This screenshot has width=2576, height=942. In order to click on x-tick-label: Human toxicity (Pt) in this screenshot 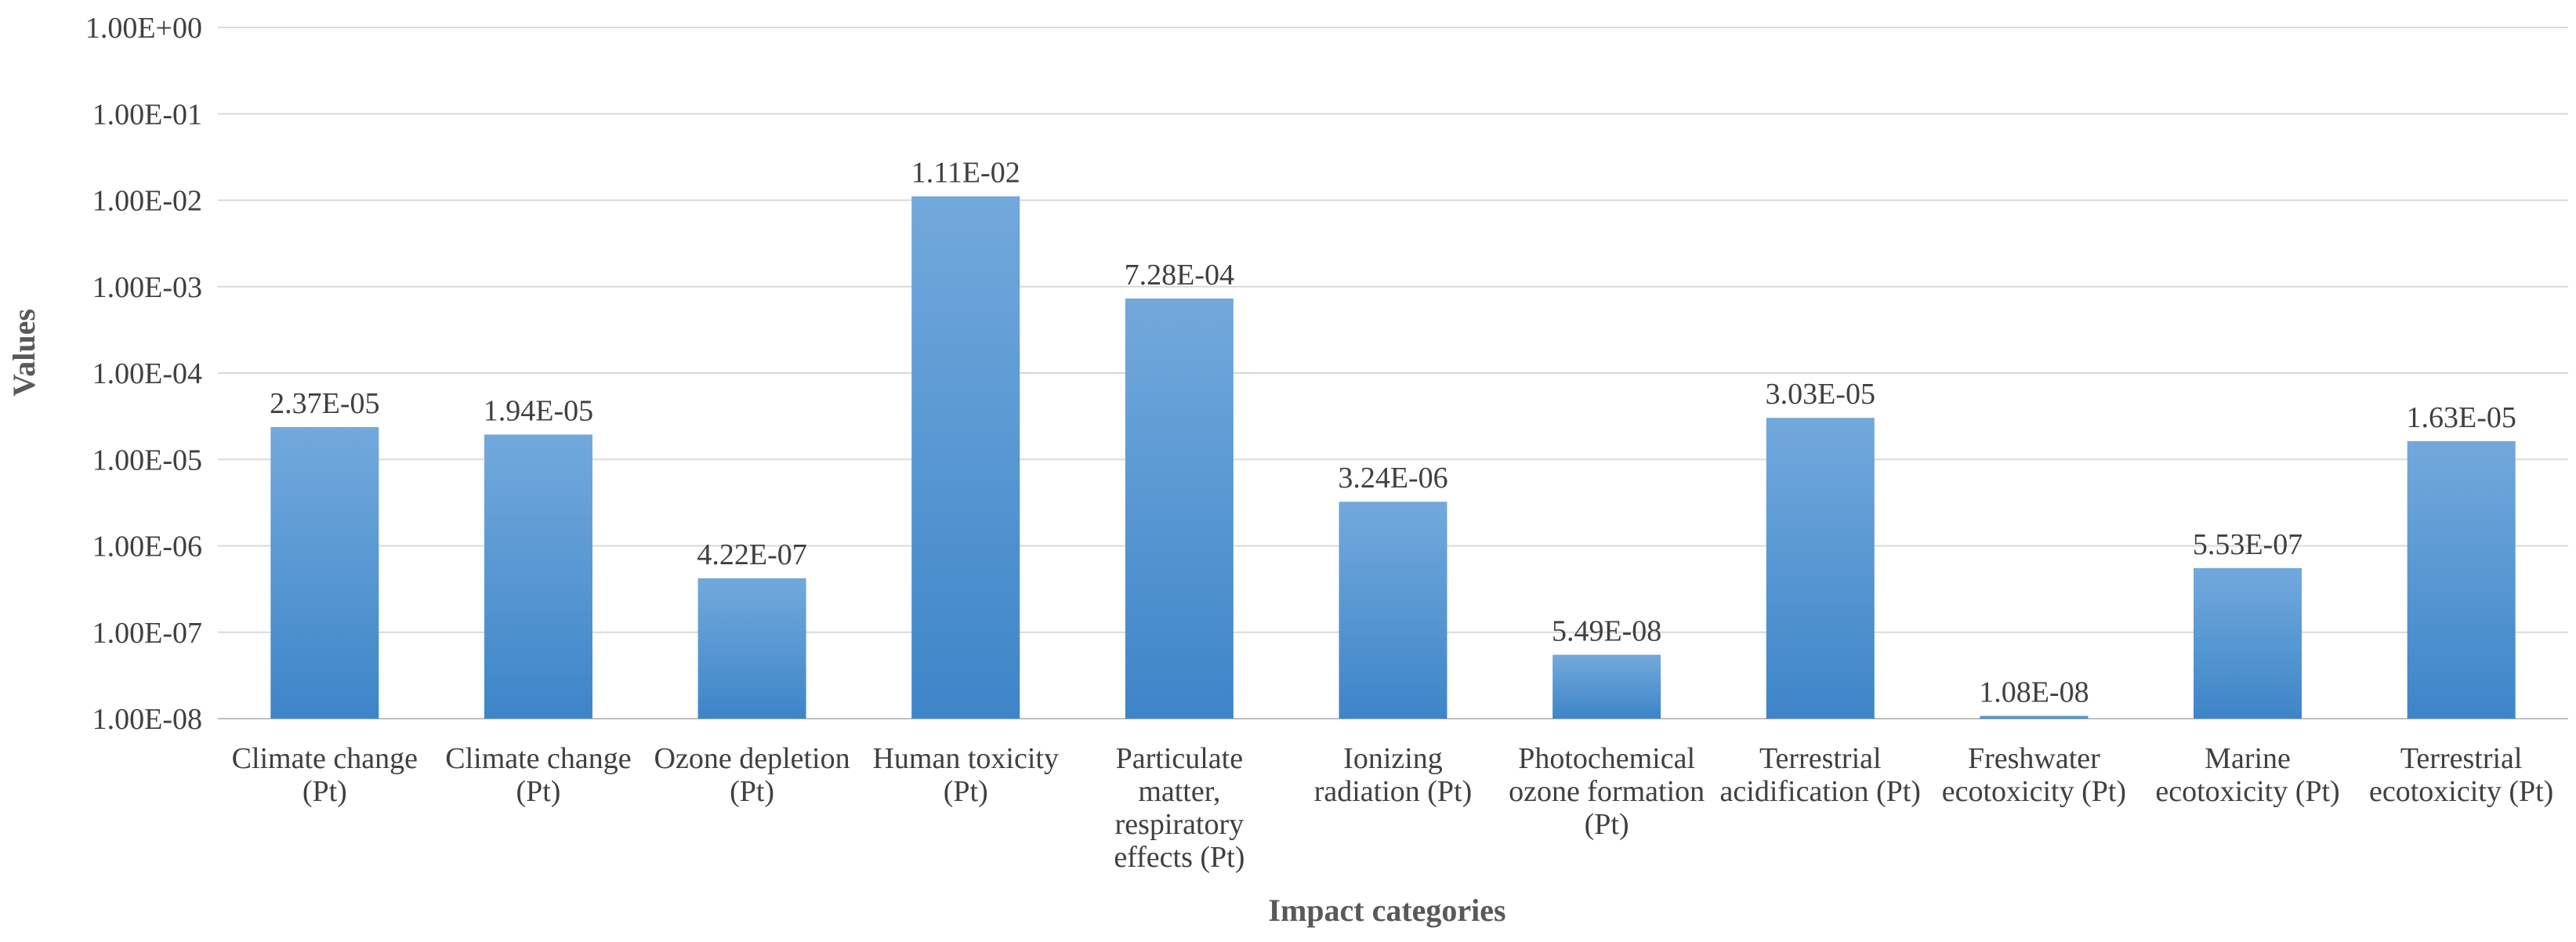, I will do `click(965, 775)`.